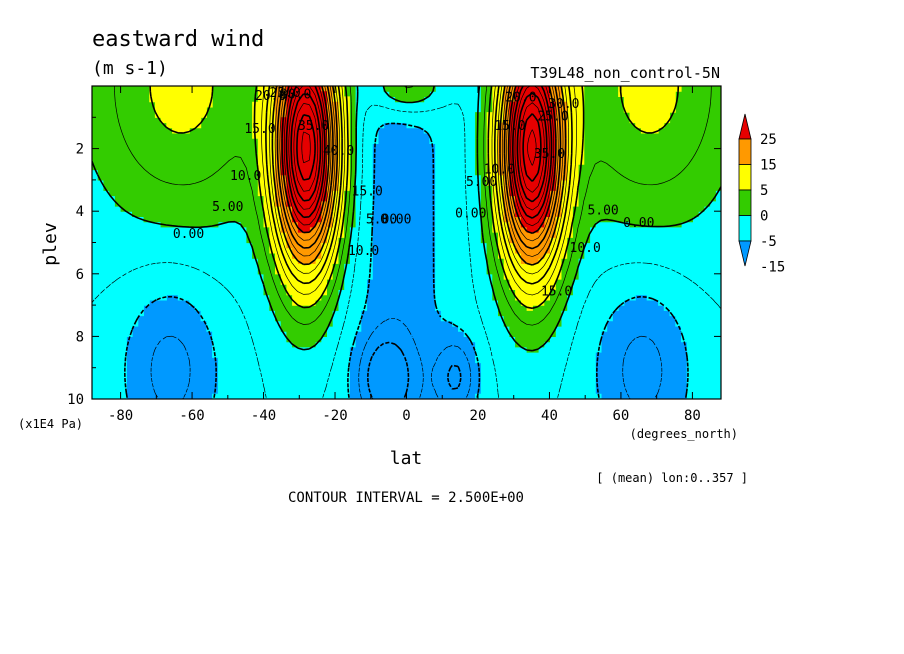  Describe the element at coordinates (745, 253) in the screenshot. I see `colorbar-bottom-arrow` at that location.